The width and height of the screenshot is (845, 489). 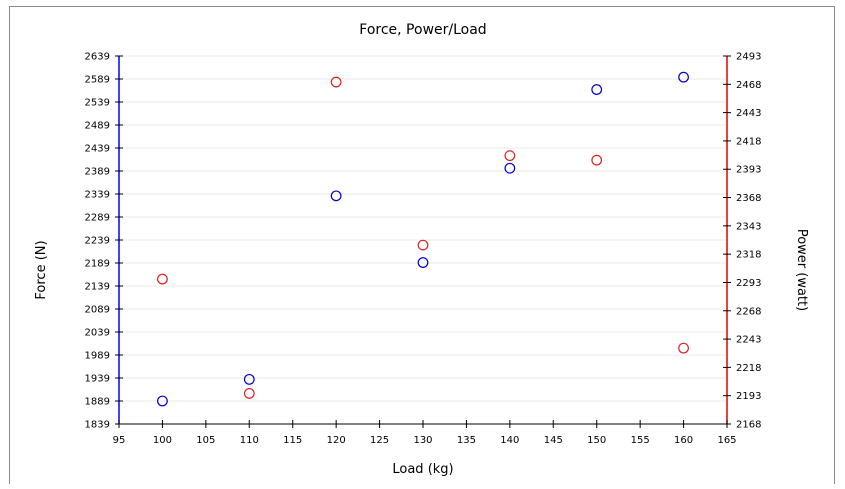 I want to click on x-tick-label: 100, so click(x=162, y=440).